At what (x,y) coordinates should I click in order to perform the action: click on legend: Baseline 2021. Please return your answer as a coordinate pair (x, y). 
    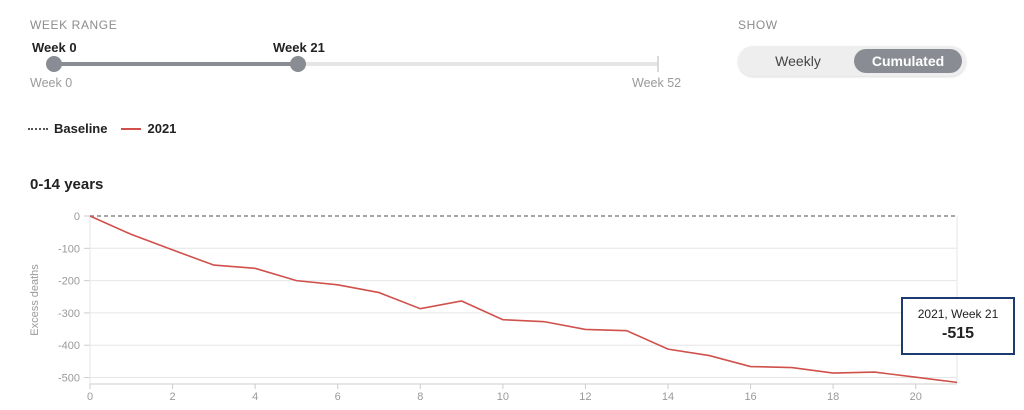
    Looking at the image, I should click on (102, 128).